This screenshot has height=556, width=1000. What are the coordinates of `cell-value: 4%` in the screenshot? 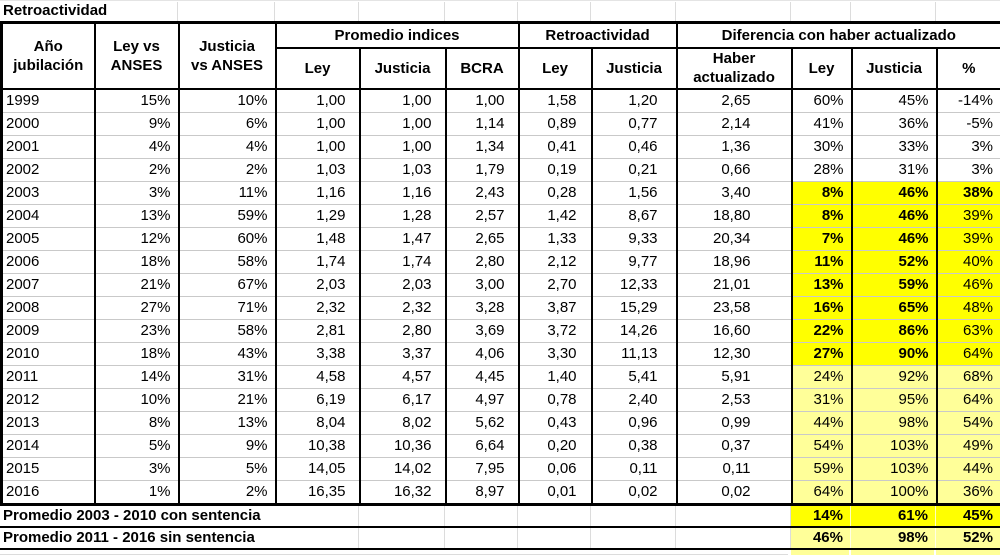 It's located at (137, 146).